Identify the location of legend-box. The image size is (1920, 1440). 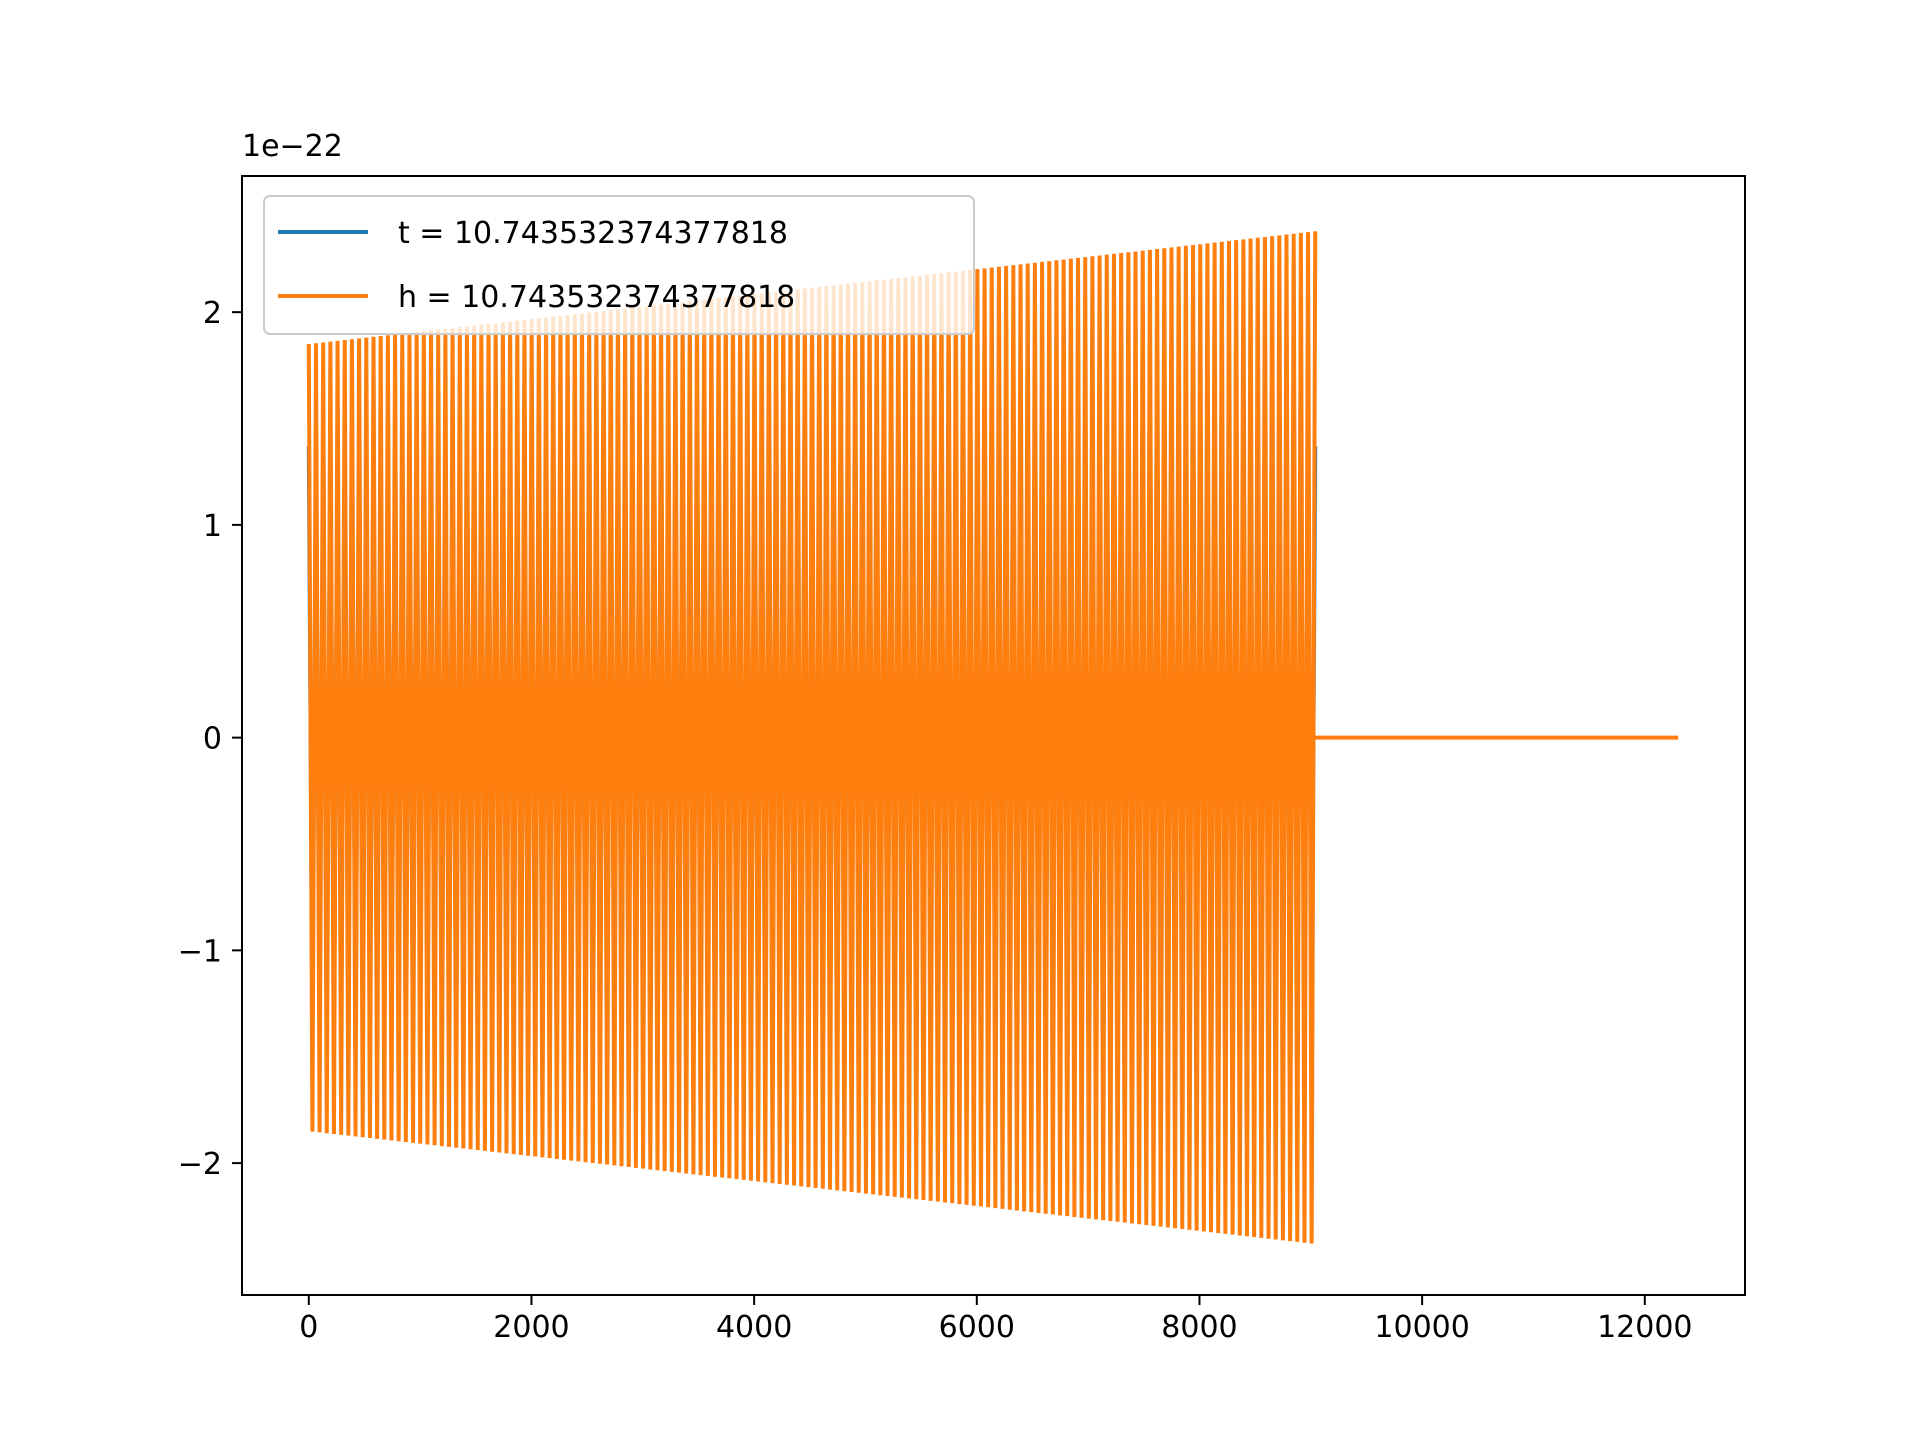
(619, 265).